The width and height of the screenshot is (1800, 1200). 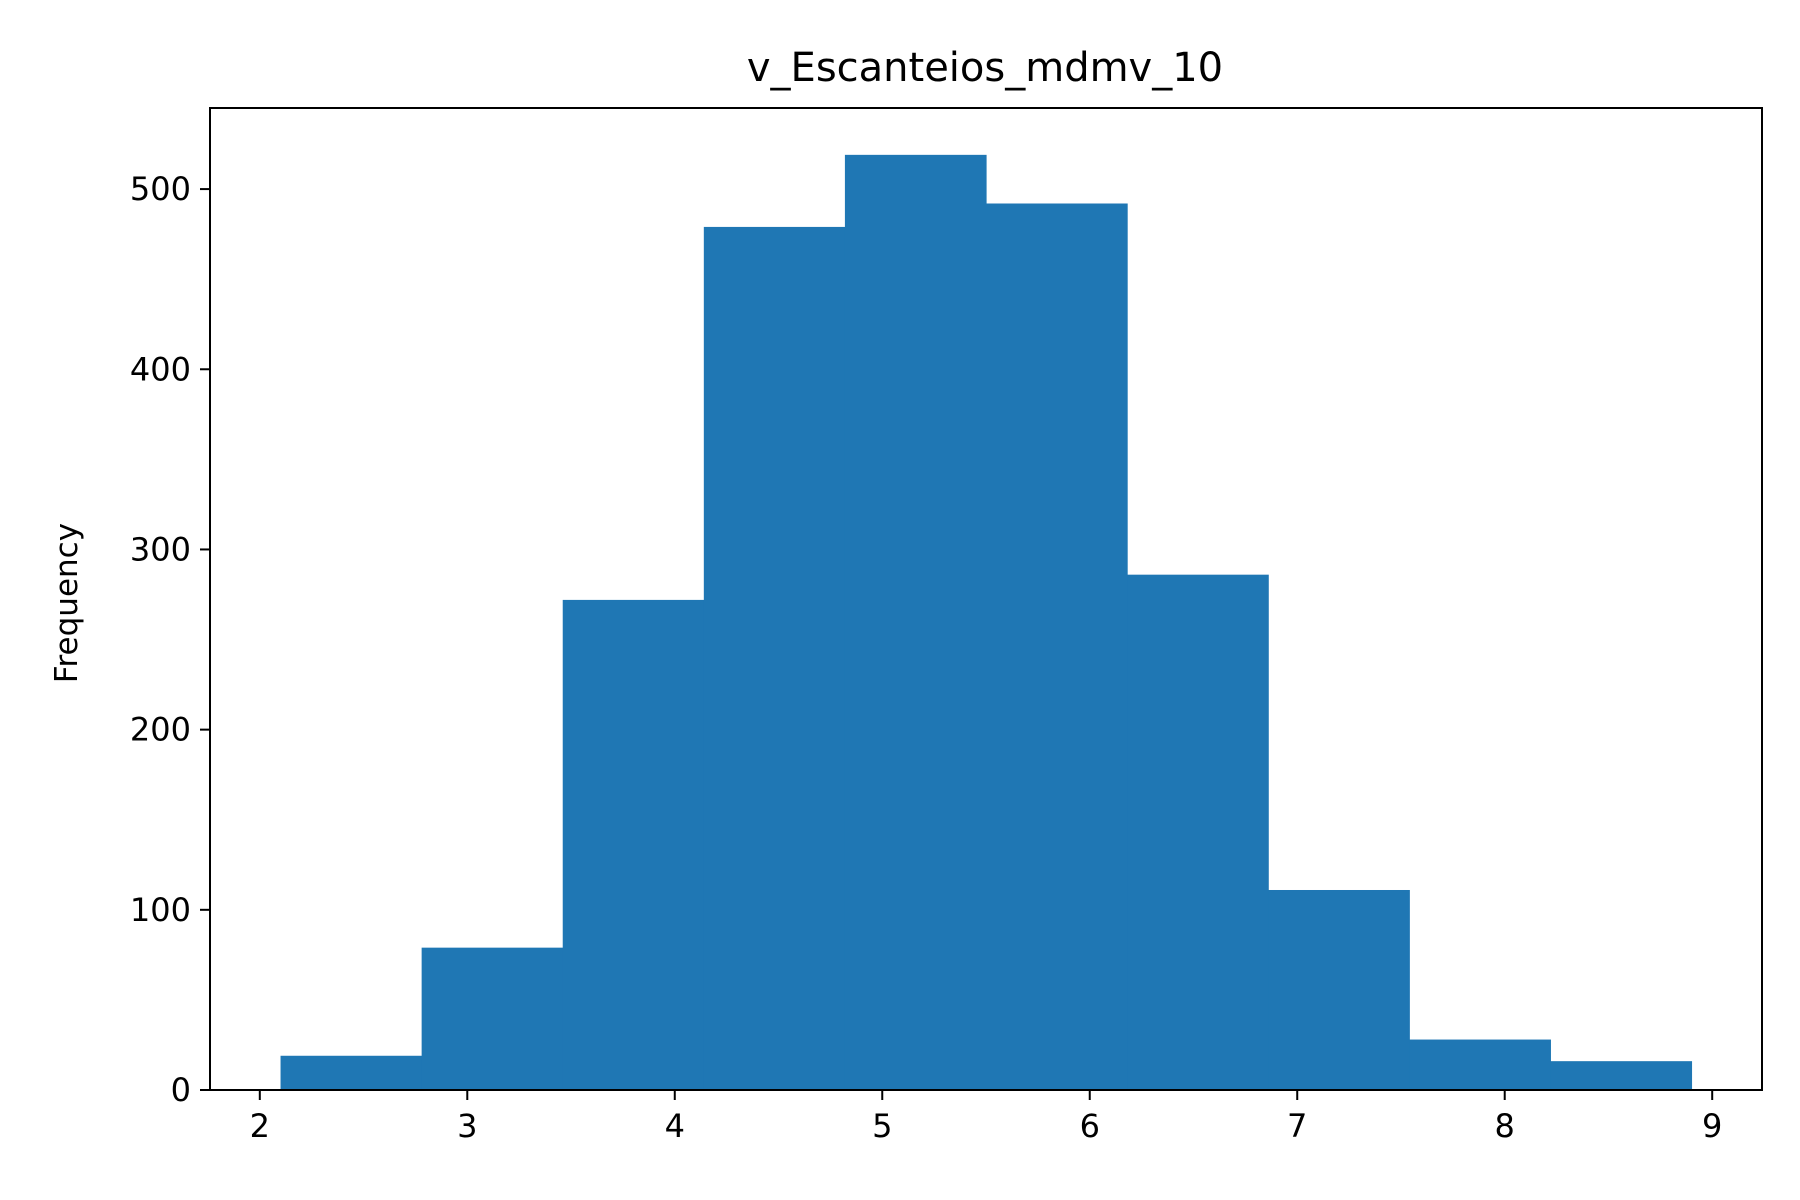 I want to click on x-tick-label: 6, so click(x=1090, y=1126).